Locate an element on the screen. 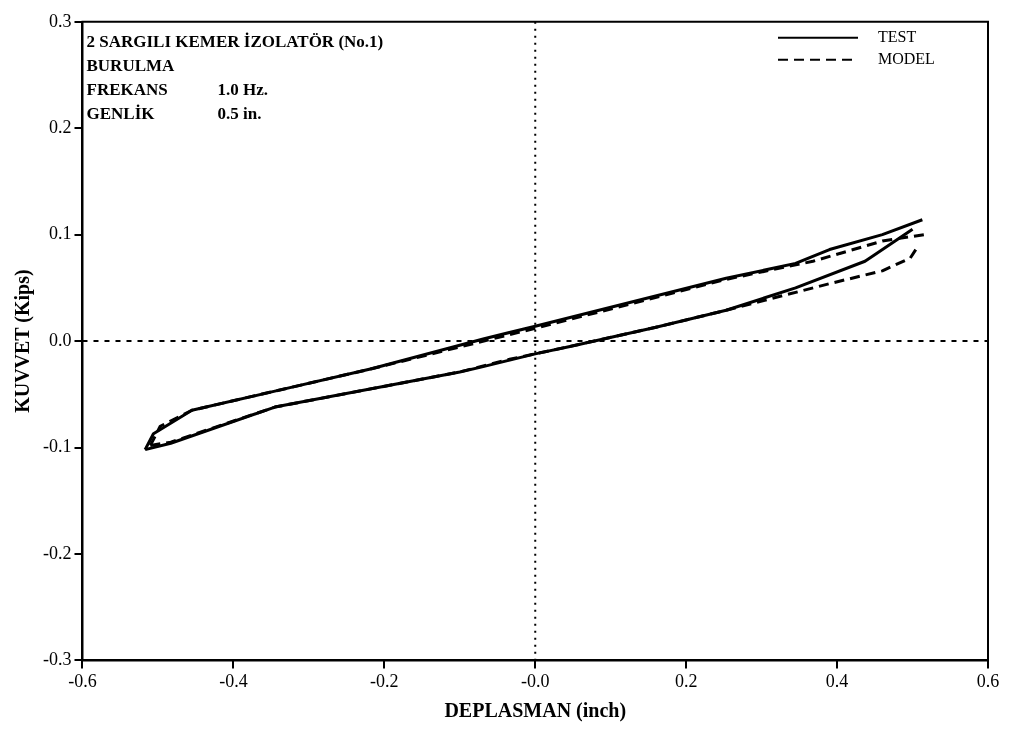  annotation: FREKANS is located at coordinates (127, 89).